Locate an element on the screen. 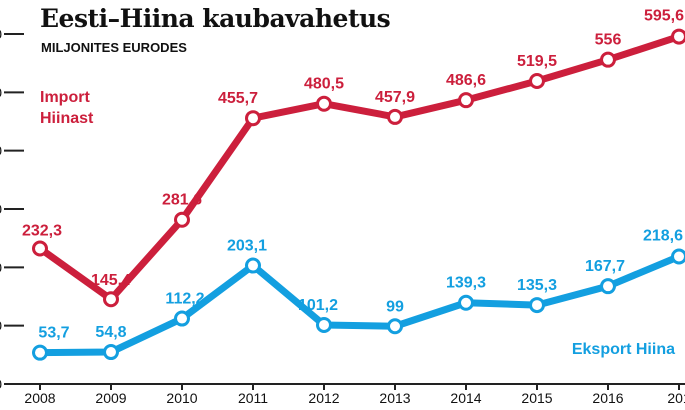  series-name-label: Eksport Hiina is located at coordinates (623, 349).